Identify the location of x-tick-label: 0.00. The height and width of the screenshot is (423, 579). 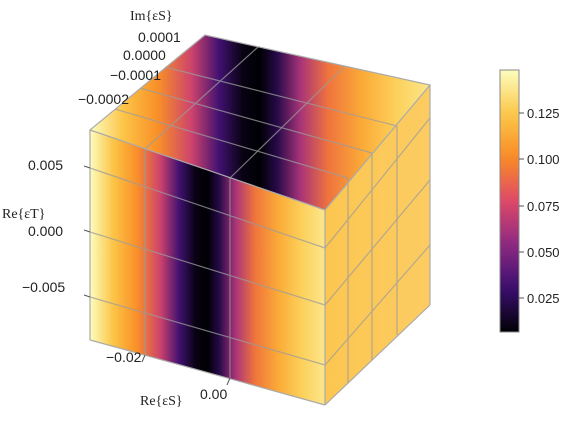
(213, 394).